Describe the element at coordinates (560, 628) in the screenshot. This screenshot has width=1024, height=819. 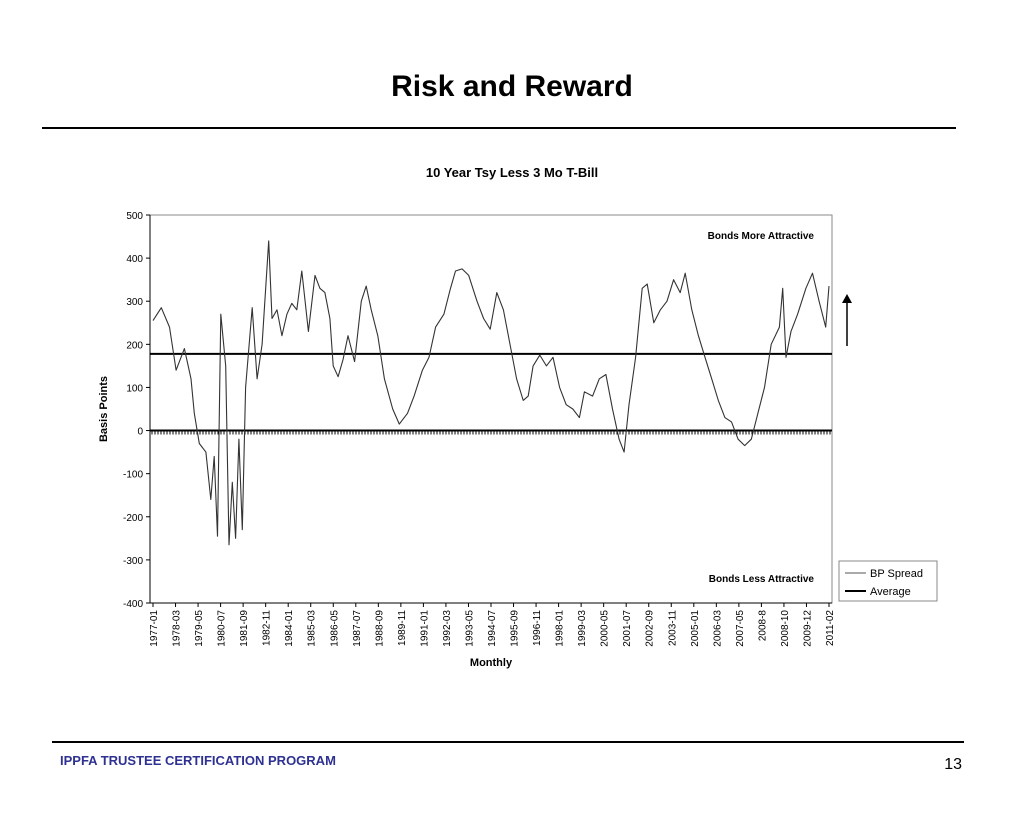
I see `x-tick-label: 1998-01` at that location.